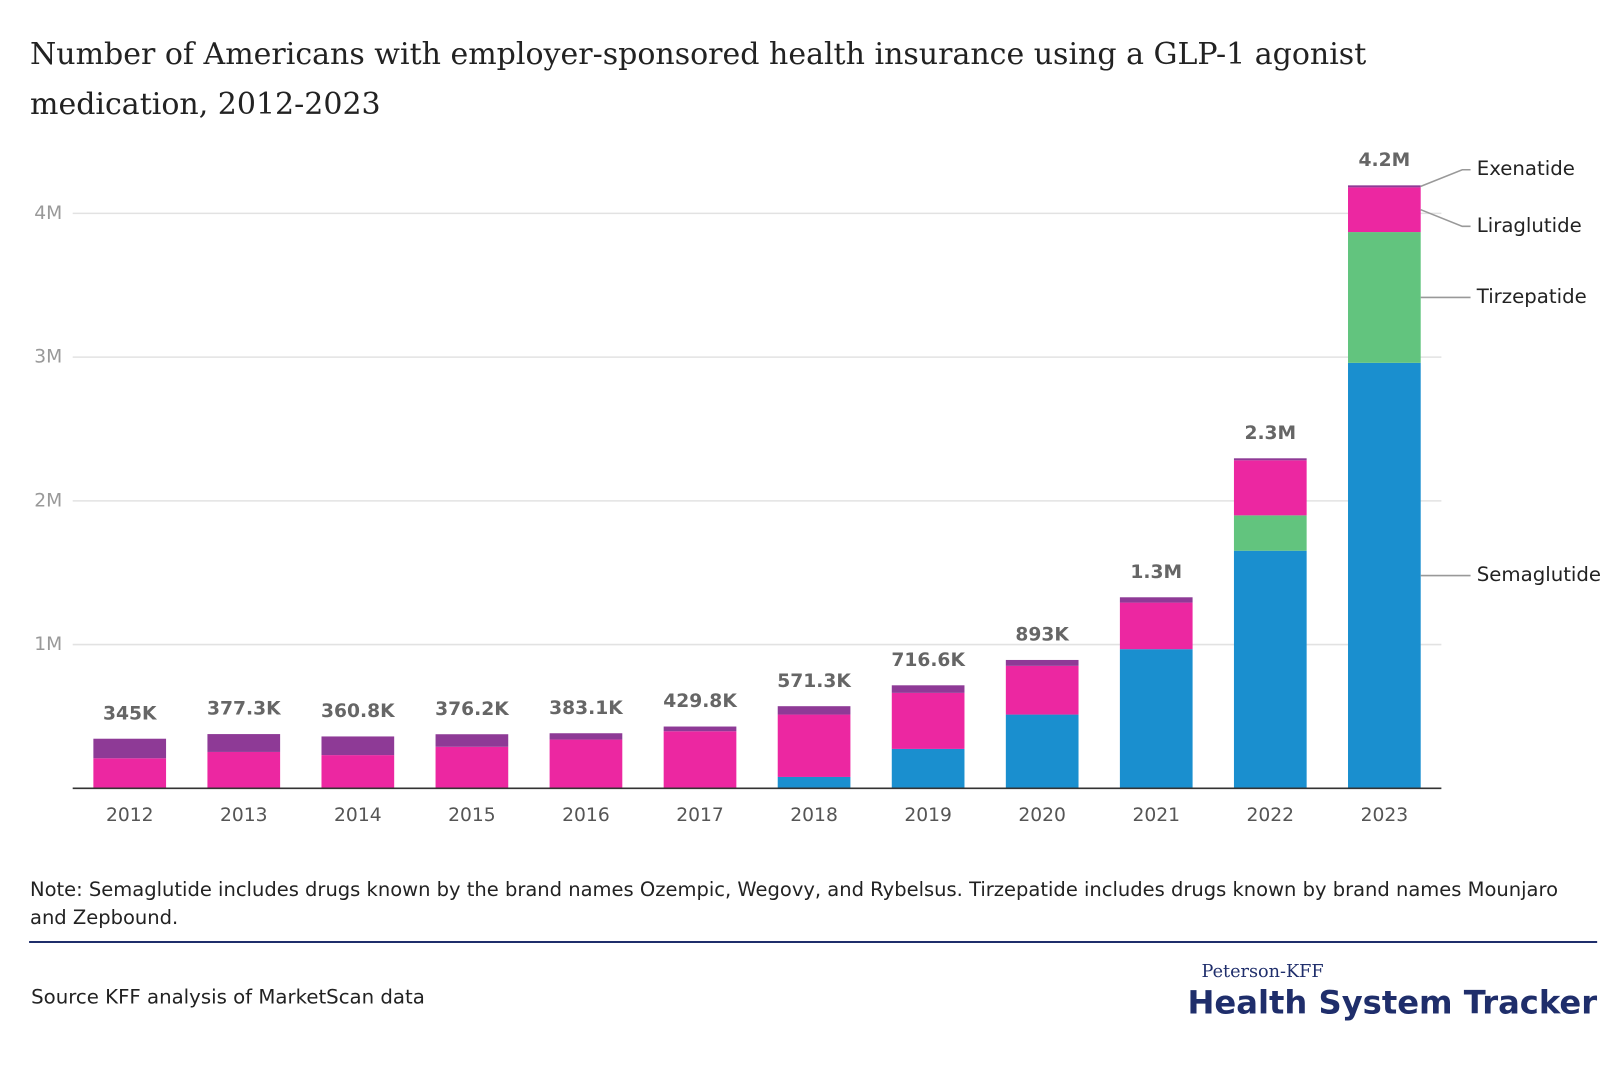 This screenshot has width=1620, height=1074. I want to click on x-tick-label: 2019, so click(928, 815).